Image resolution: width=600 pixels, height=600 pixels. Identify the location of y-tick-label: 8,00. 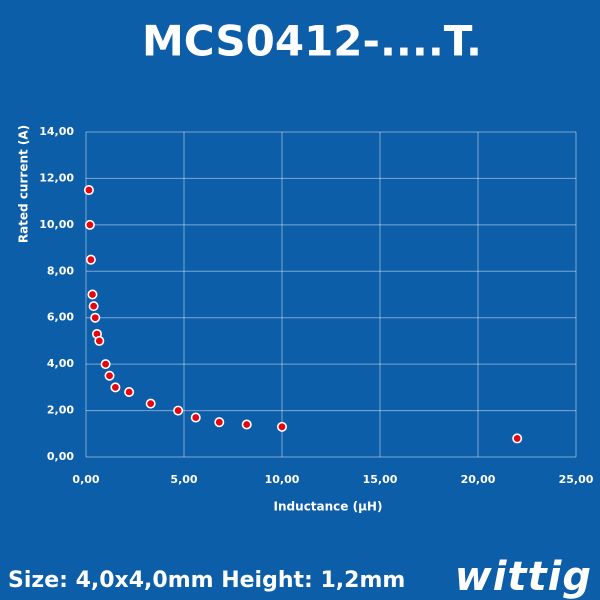
(60, 270).